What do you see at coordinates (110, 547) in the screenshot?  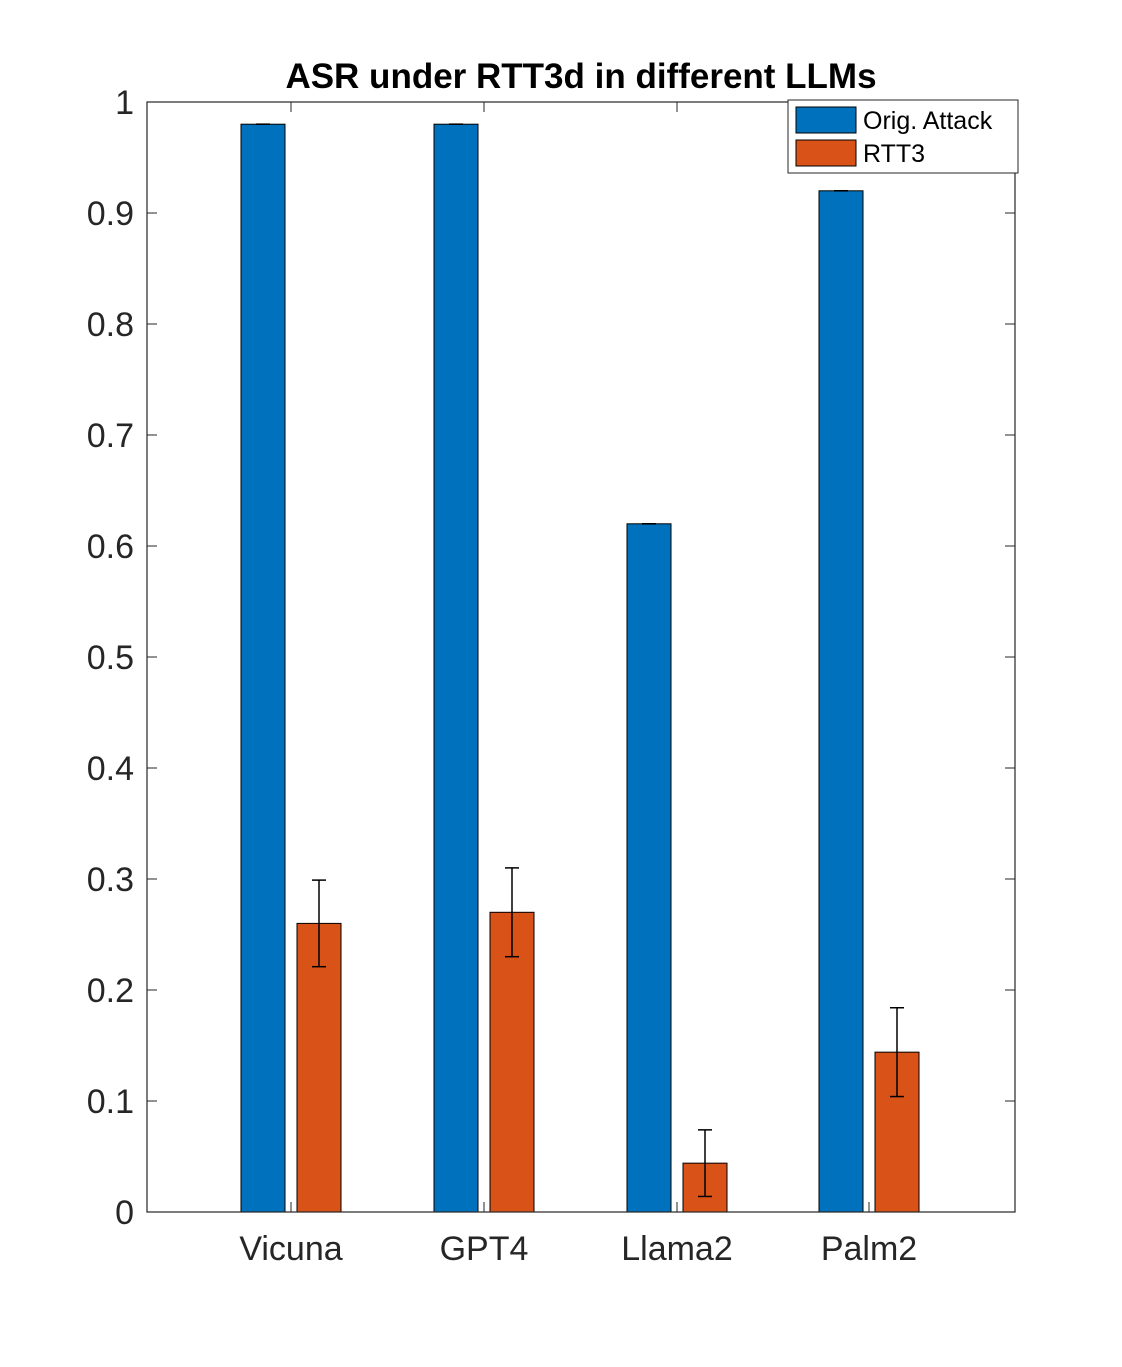 I see `y-tick-label: 0.6` at bounding box center [110, 547].